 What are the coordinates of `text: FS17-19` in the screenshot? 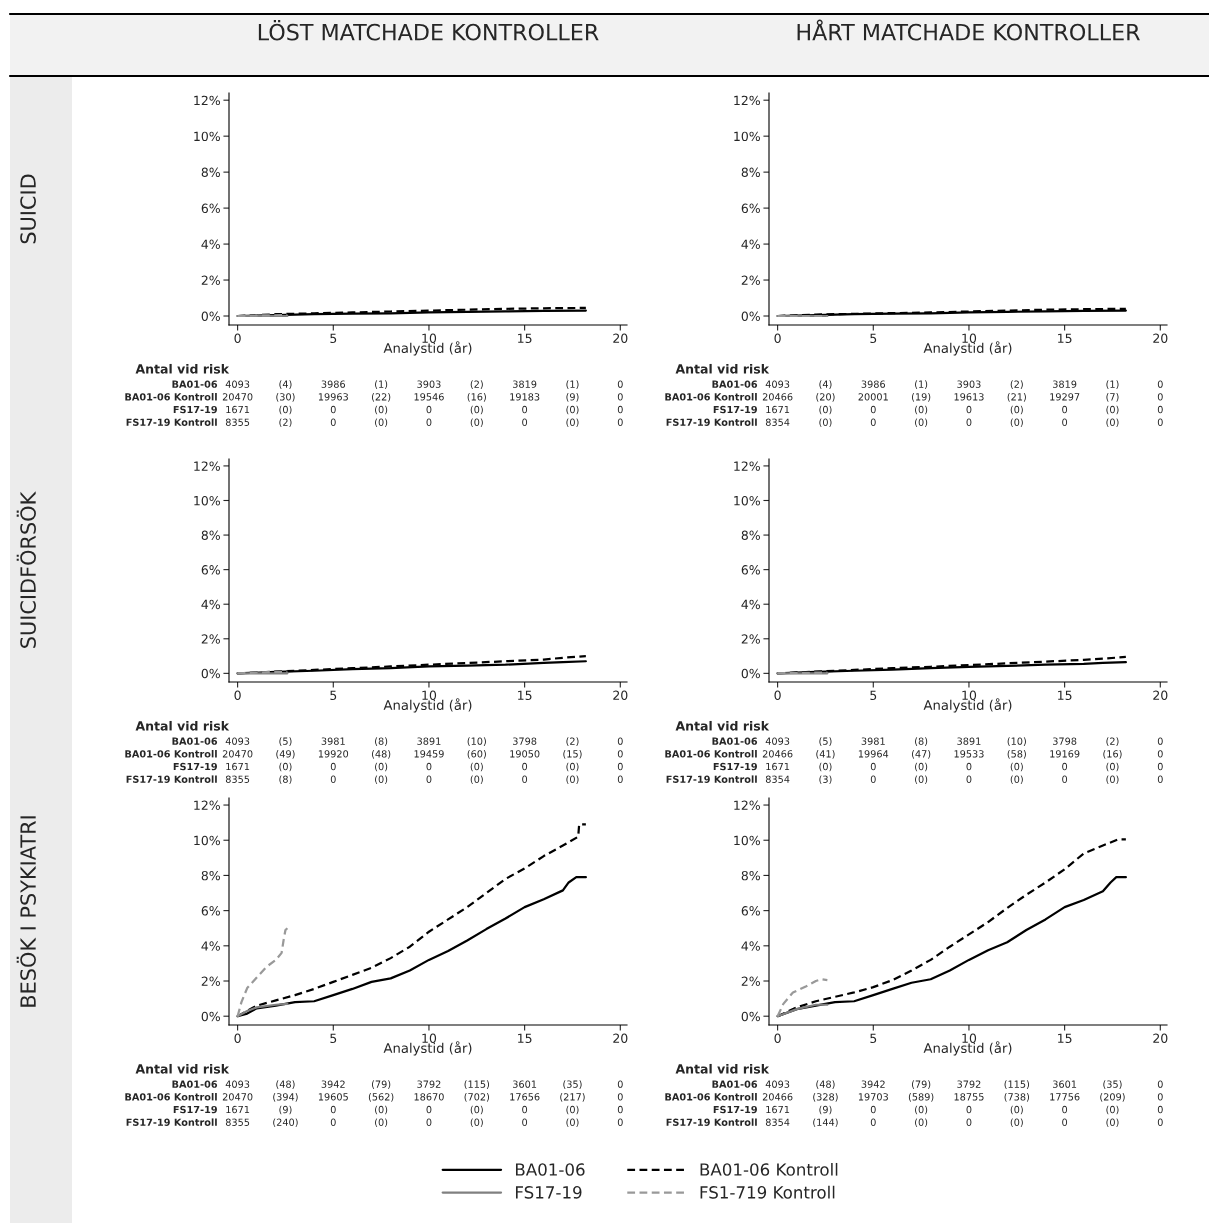 It's located at (195, 1109).